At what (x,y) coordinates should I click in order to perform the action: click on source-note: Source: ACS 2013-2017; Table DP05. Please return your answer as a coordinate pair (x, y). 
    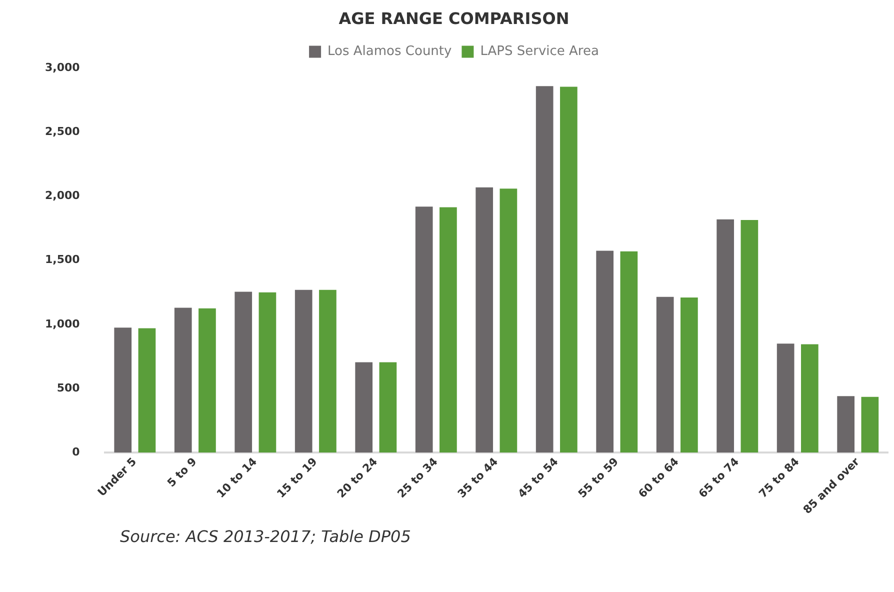
    Looking at the image, I should click on (265, 536).